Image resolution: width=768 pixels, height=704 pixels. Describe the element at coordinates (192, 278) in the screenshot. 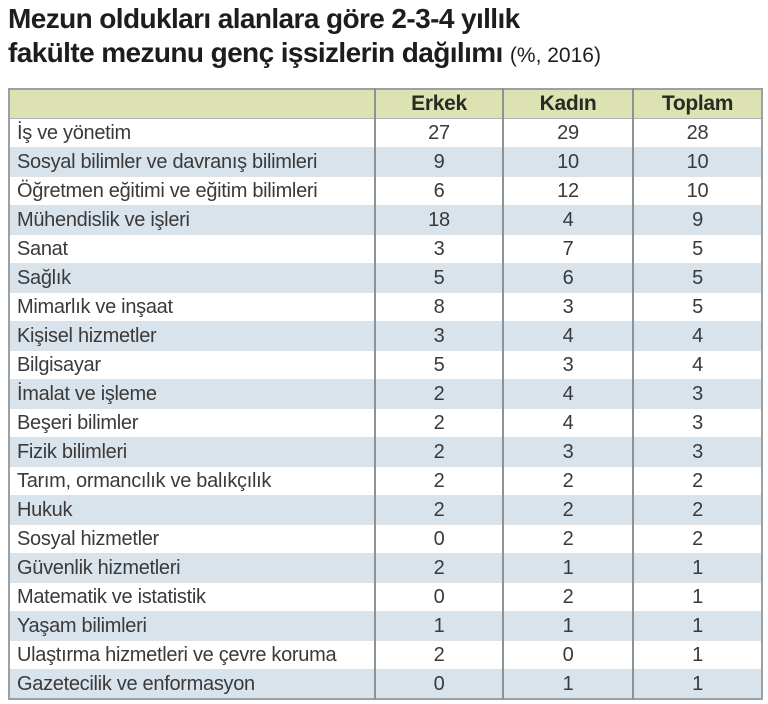

I see `row-label: Sağlık` at that location.